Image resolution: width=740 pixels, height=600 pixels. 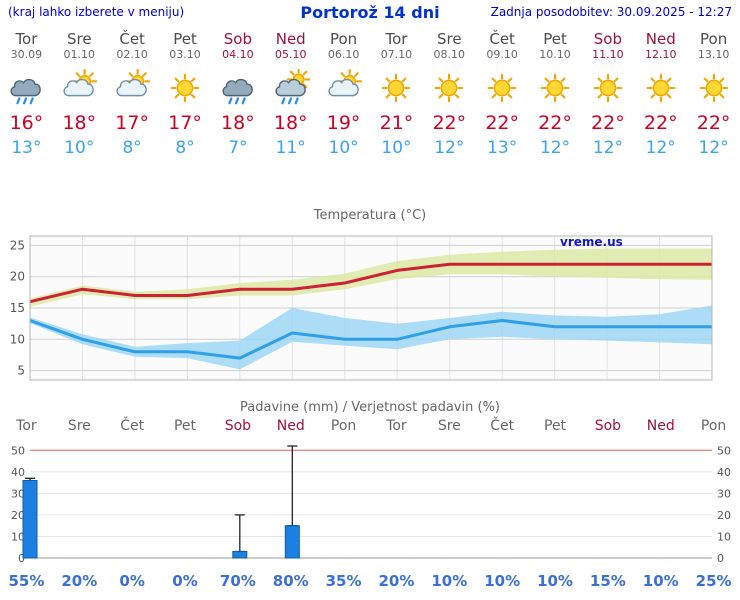 I want to click on forecast-day-11: Pet 10.10 22° 12°, so click(x=555, y=94).